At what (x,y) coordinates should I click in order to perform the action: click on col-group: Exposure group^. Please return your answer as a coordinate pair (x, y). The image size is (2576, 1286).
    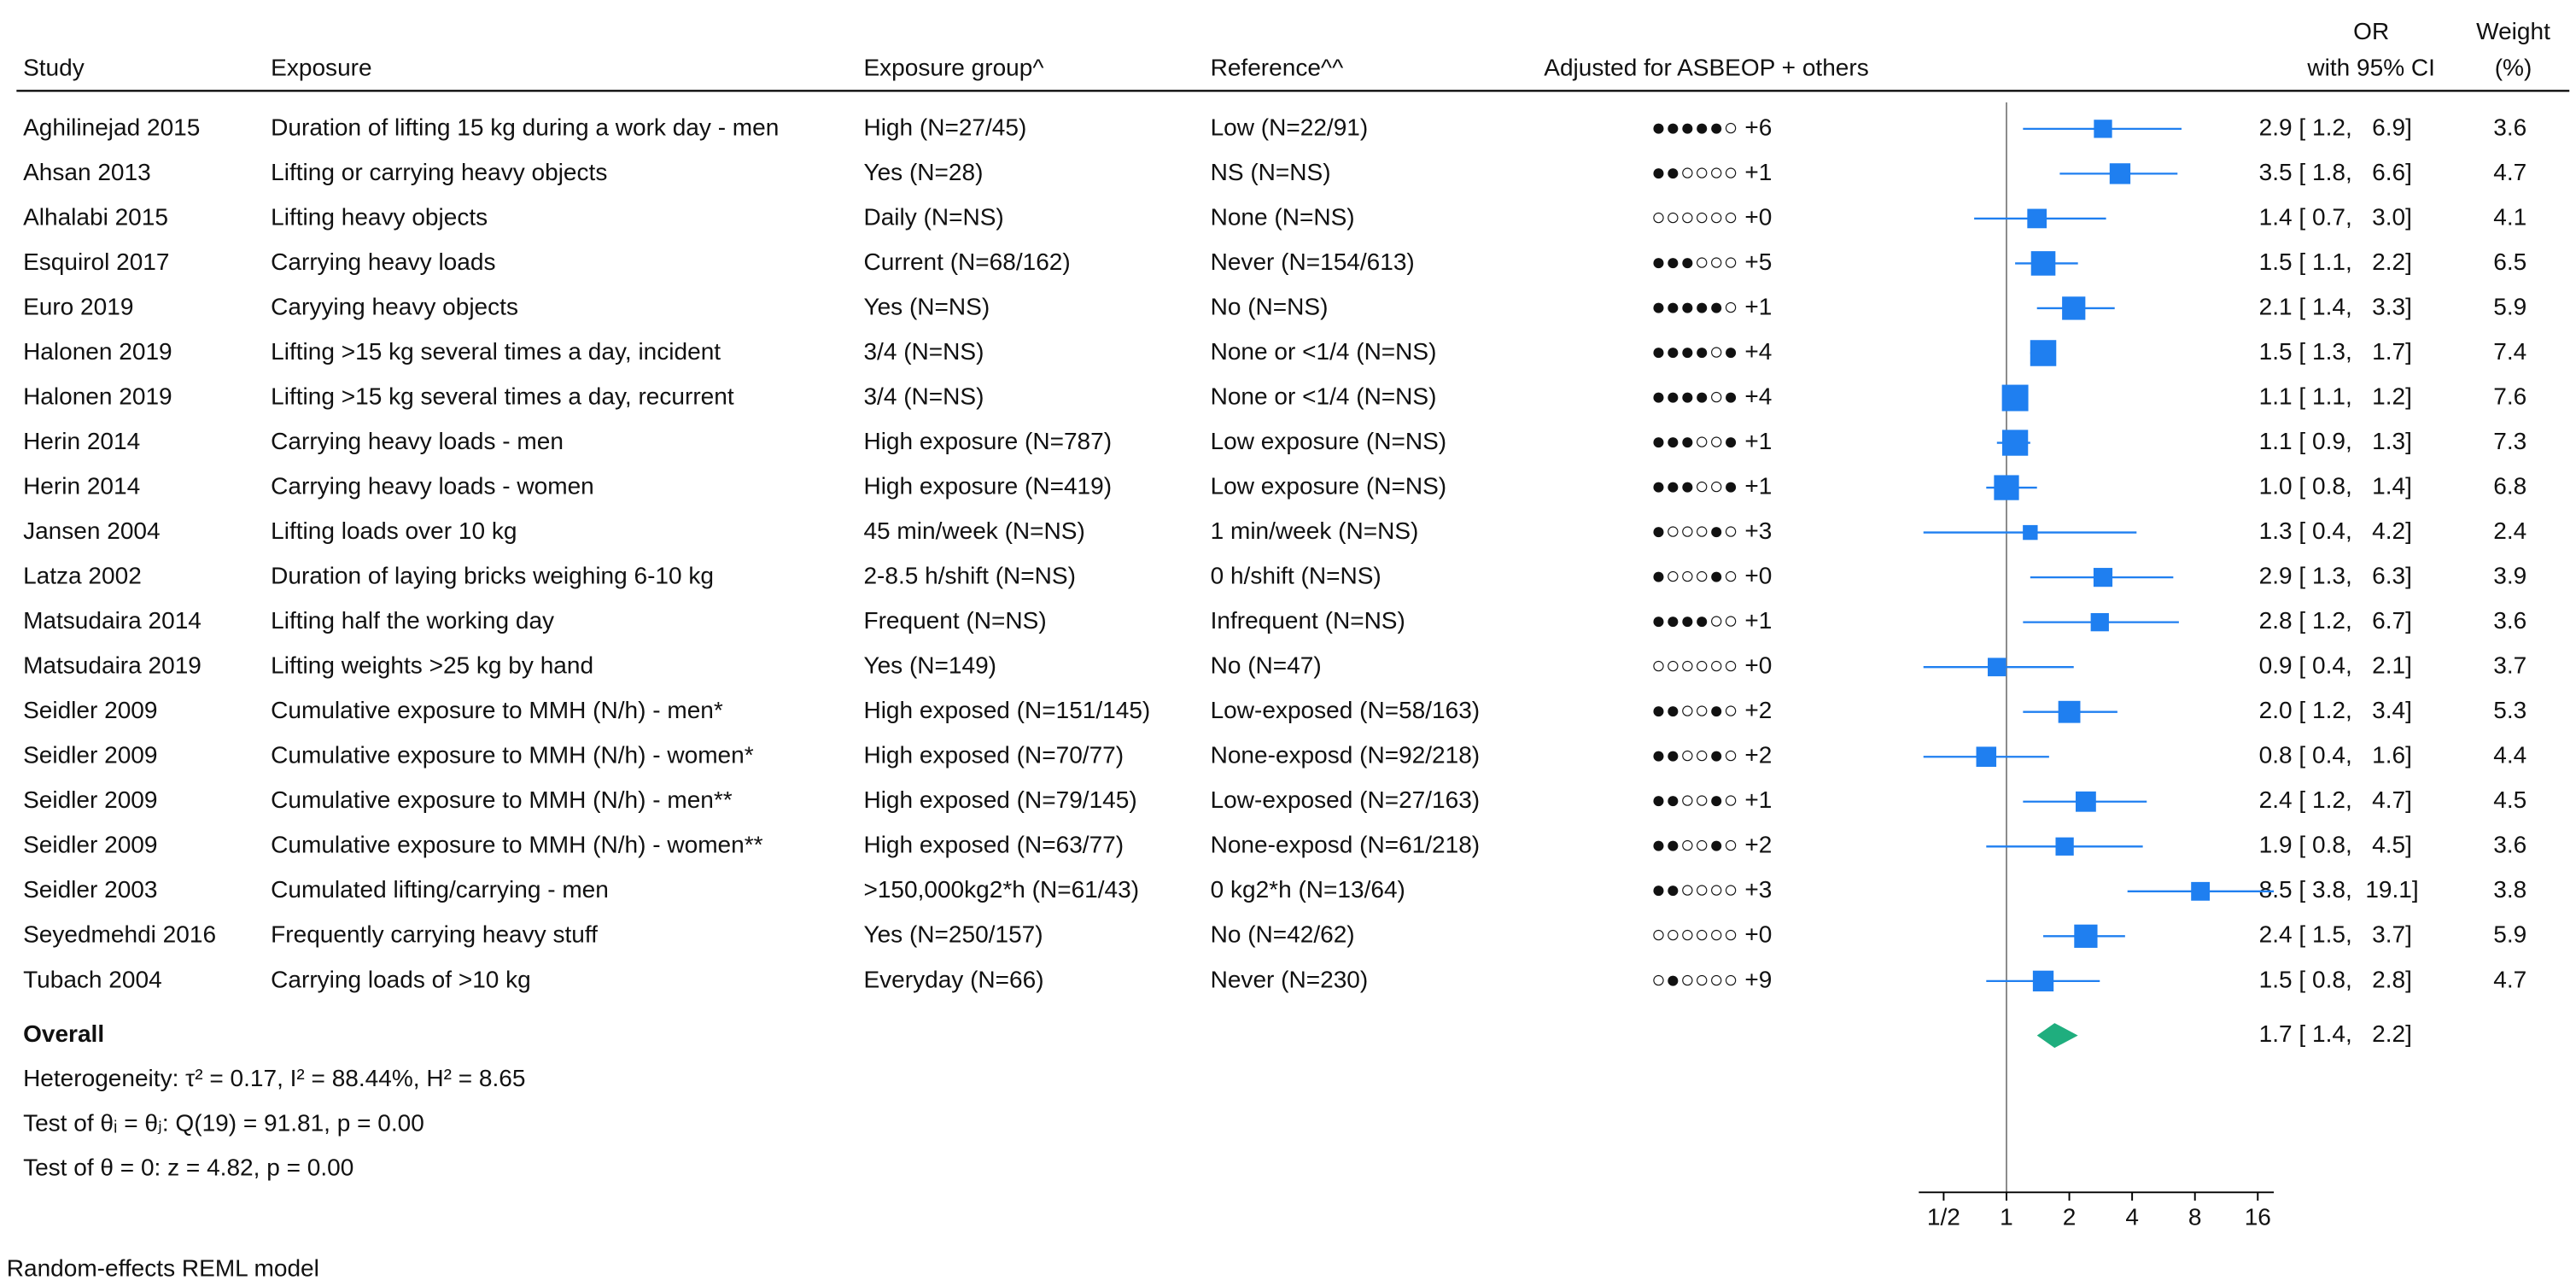
    Looking at the image, I should click on (954, 68).